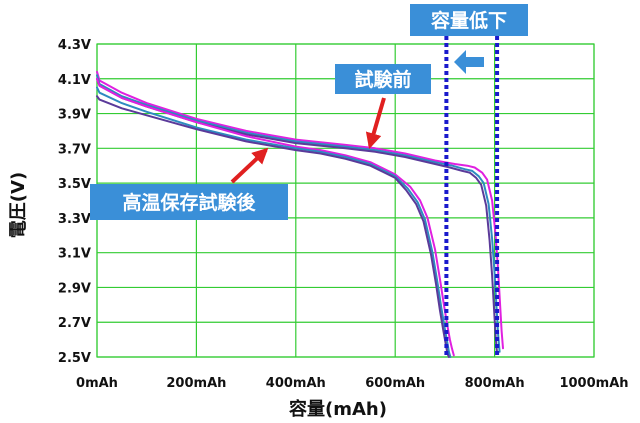  Describe the element at coordinates (495, 383) in the screenshot. I see `x-tick-label: 800mAh` at that location.